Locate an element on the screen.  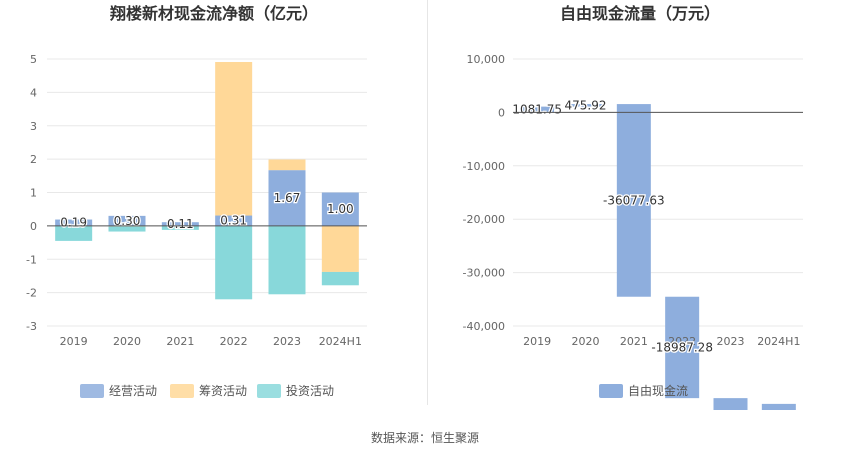
y-tick-label: -30,000 is located at coordinates (484, 273).